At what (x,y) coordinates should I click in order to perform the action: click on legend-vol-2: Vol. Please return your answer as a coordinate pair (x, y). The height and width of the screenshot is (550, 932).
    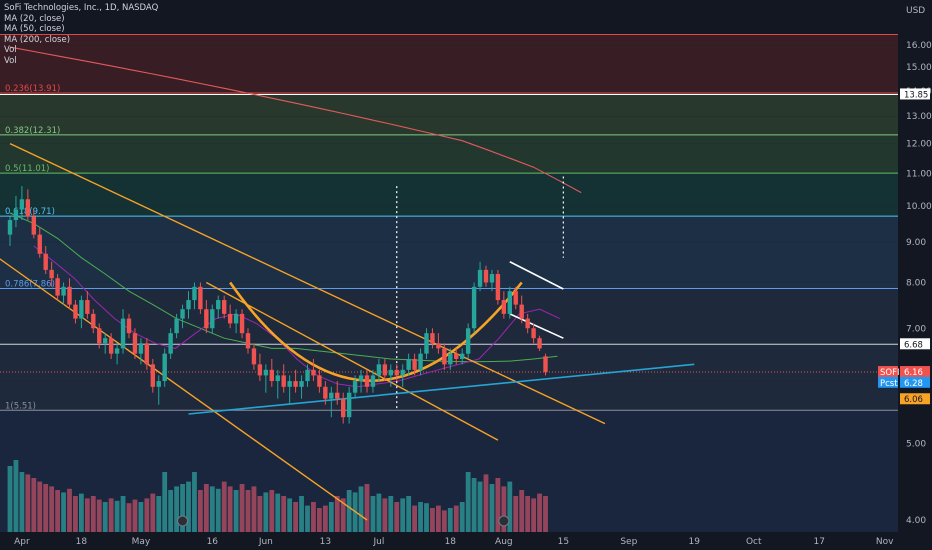
    Looking at the image, I should click on (10, 60).